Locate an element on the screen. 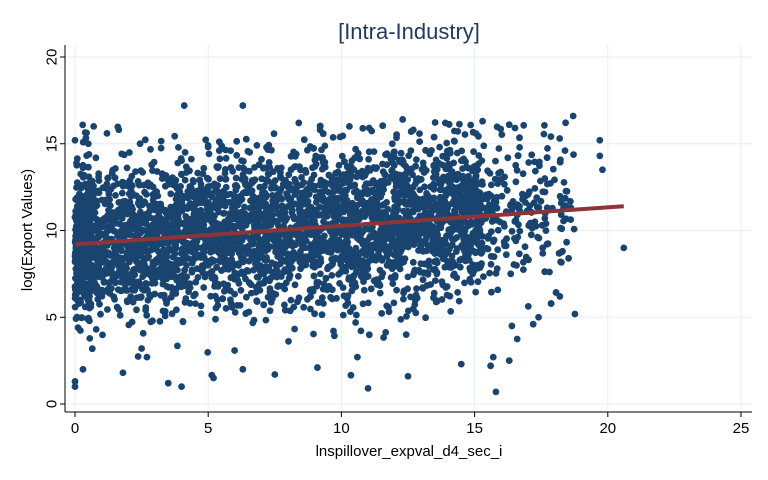 This screenshot has width=768, height=480. y-tick-label: 5 is located at coordinates (51, 317).